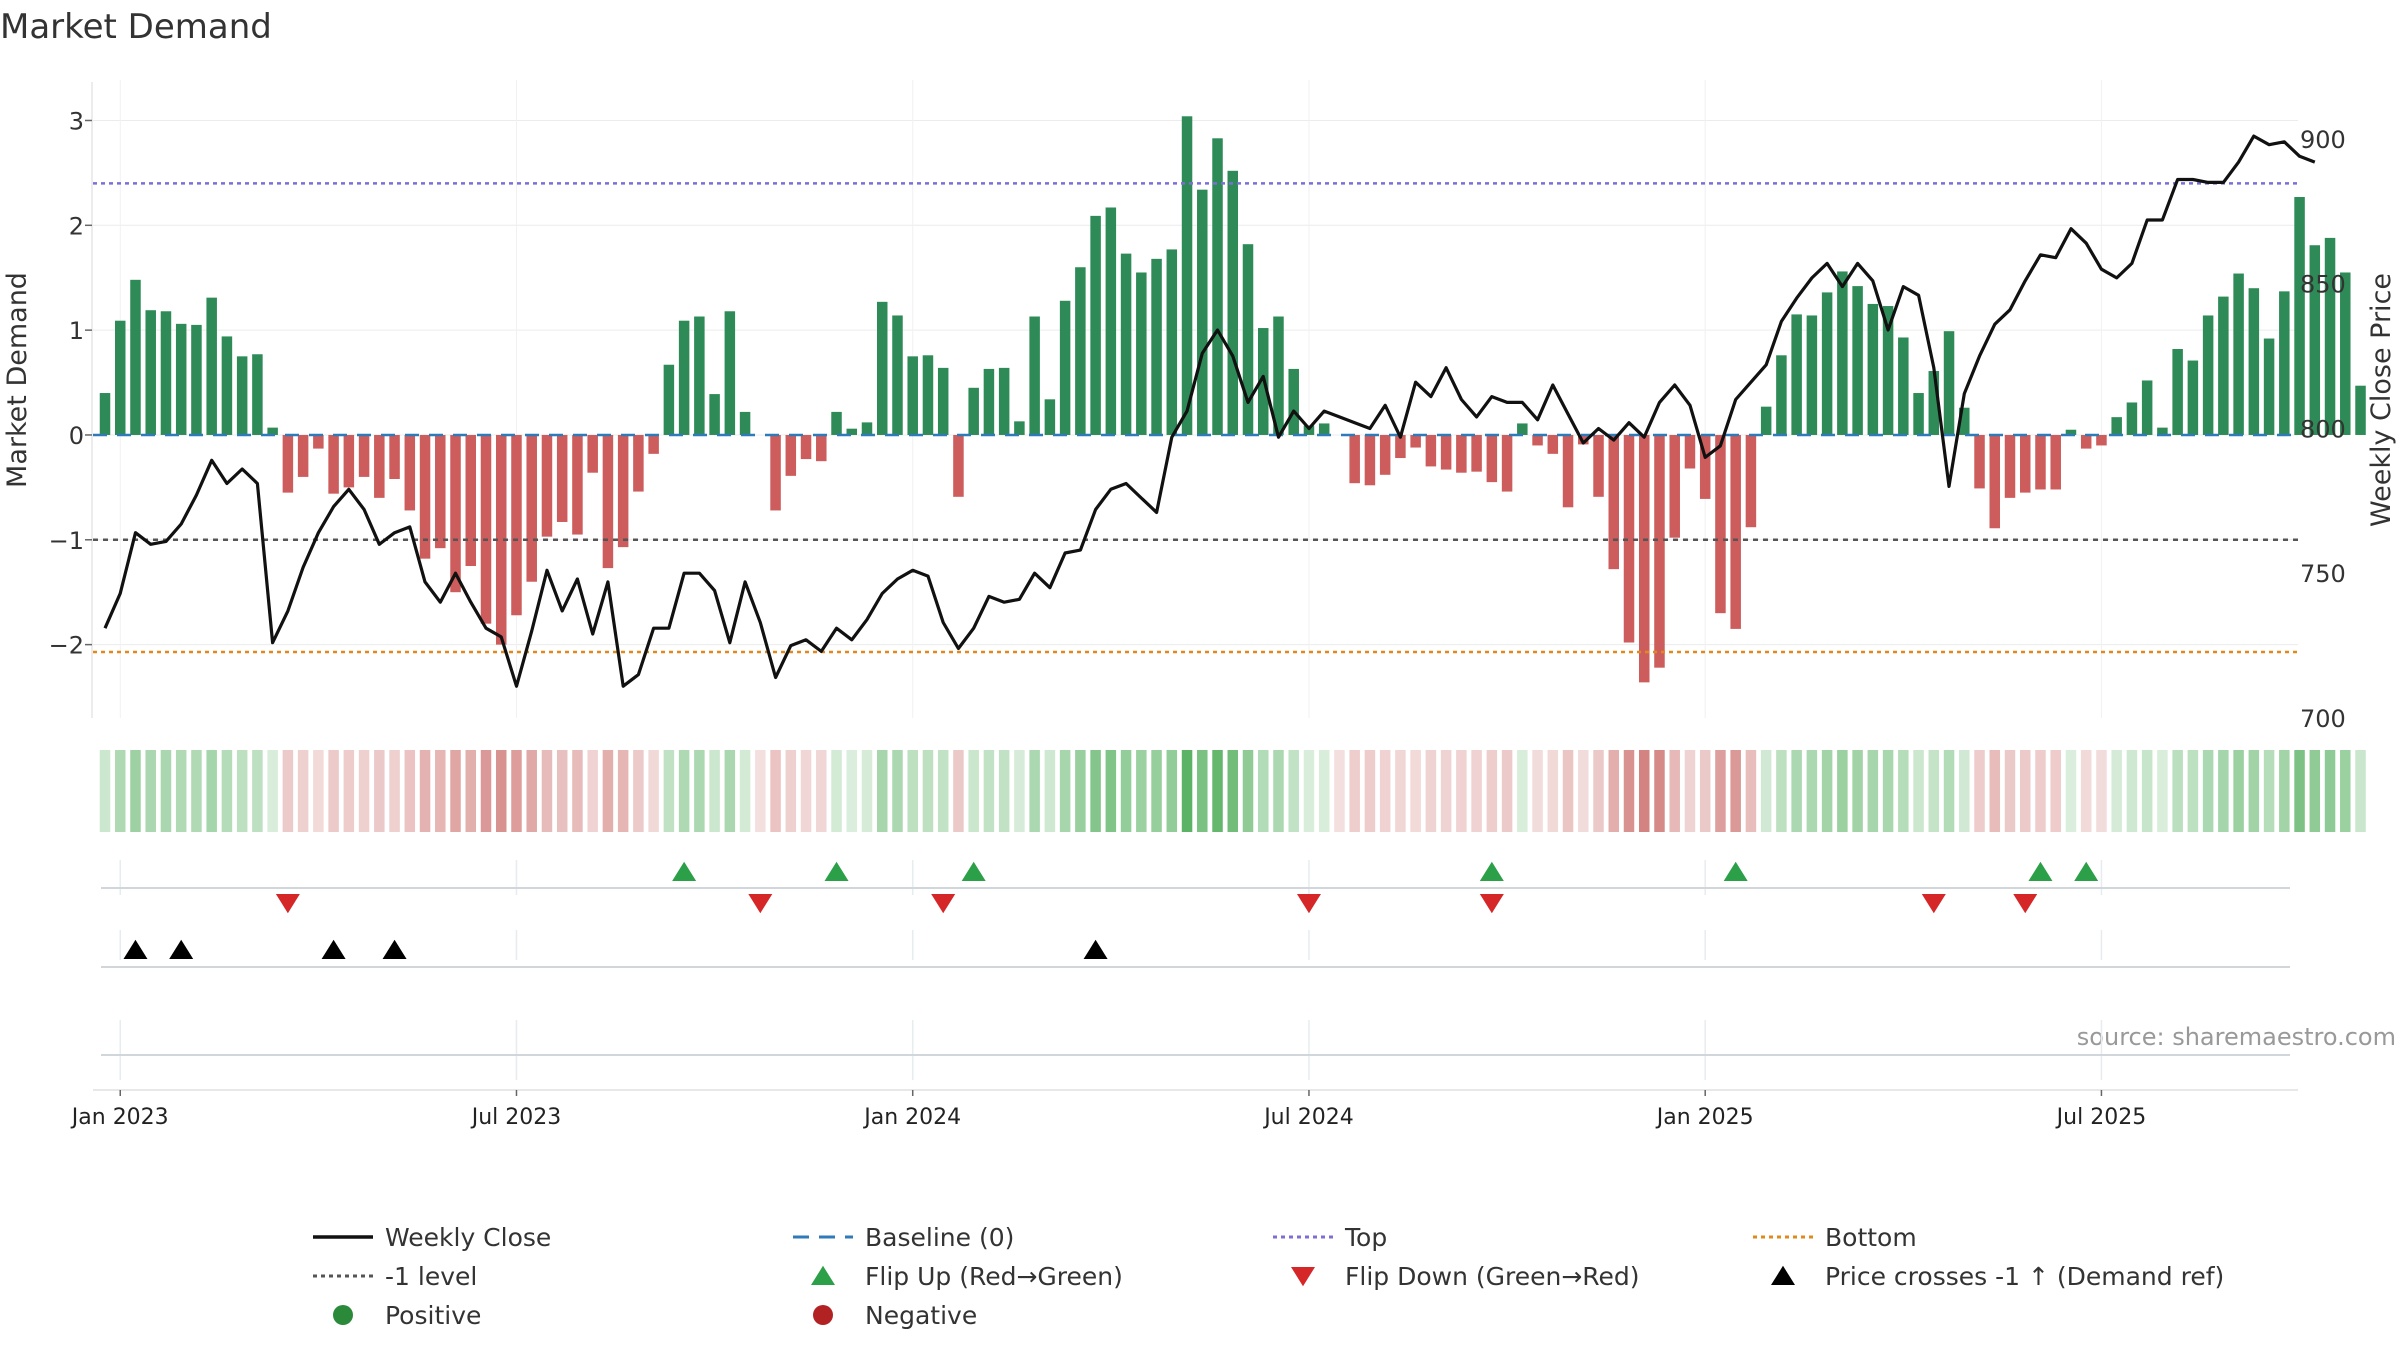  Describe the element at coordinates (66, 646) in the screenshot. I see `y-tick-label: −2` at that location.